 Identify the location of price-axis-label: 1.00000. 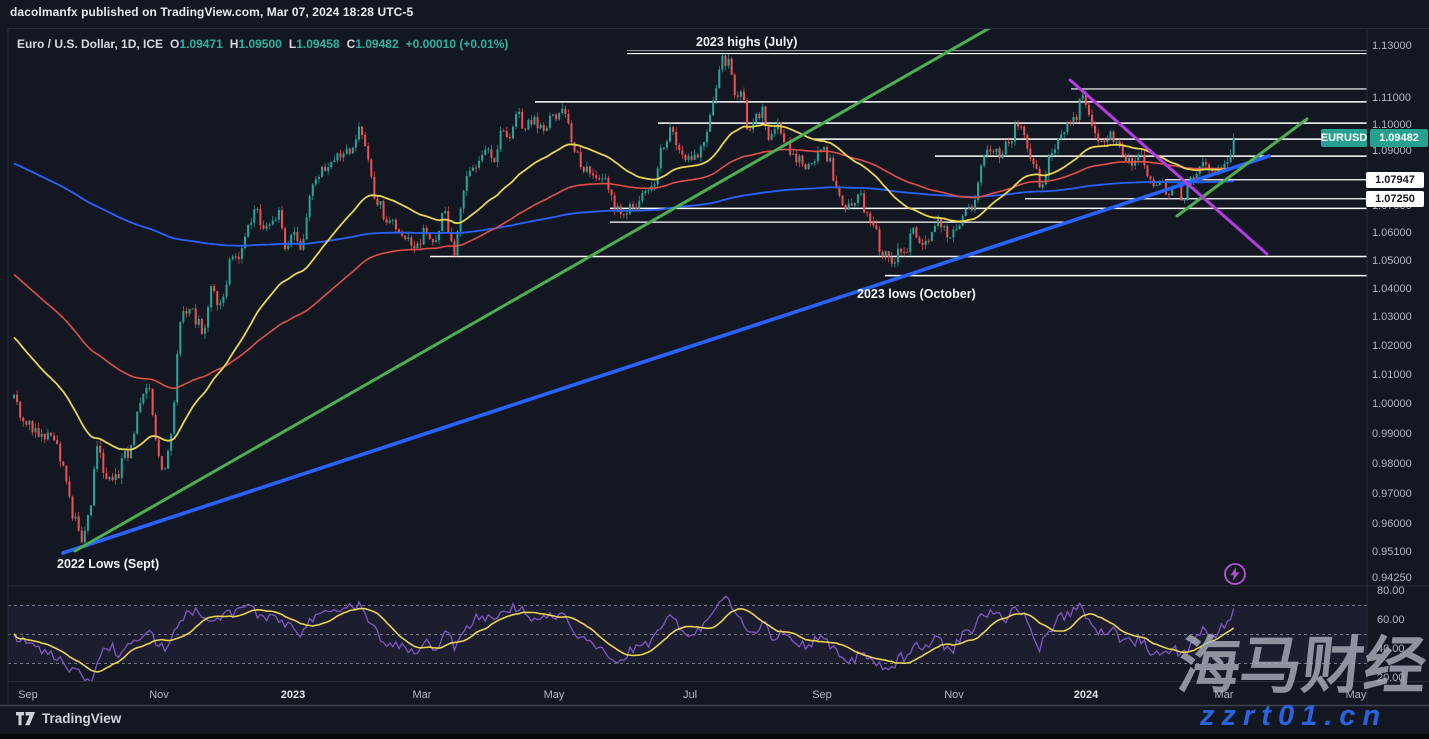
(1392, 404).